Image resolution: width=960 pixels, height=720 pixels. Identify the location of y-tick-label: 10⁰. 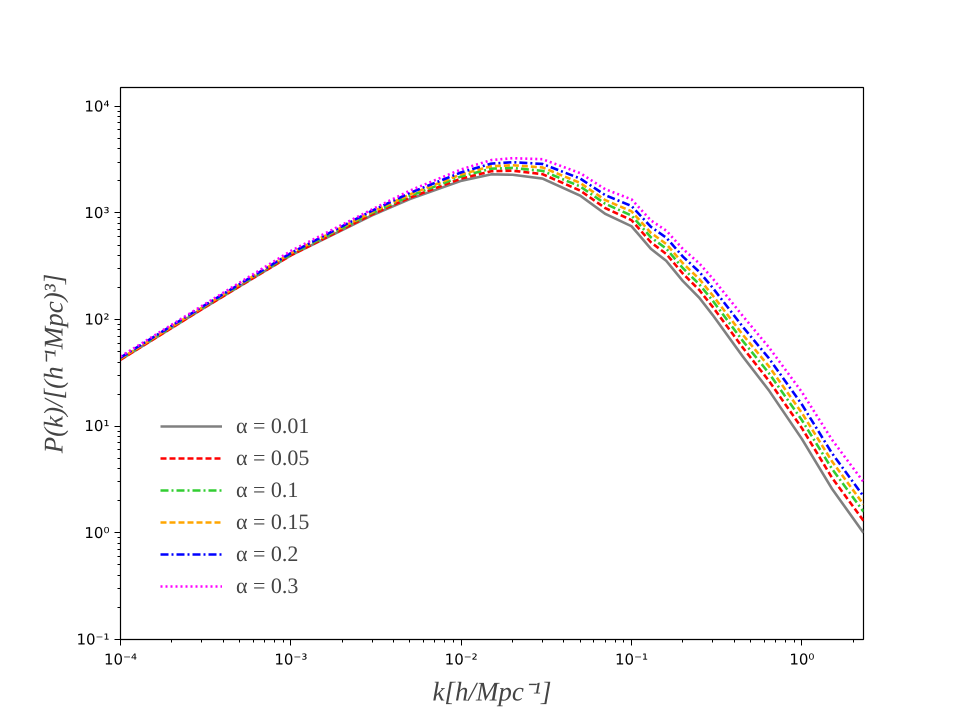
(97, 533).